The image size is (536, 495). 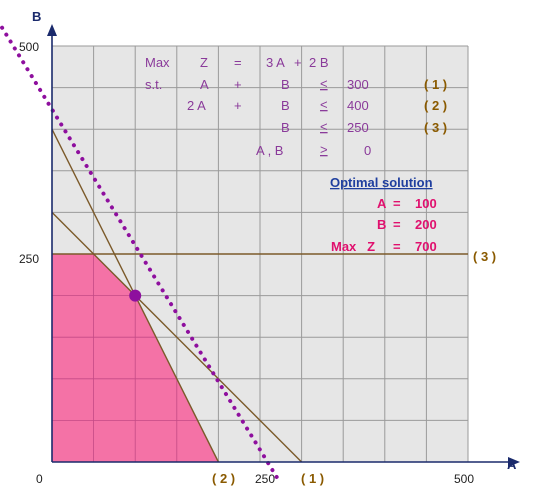 I want to click on constraint-label-3-right: ( 3 ), so click(x=484, y=256).